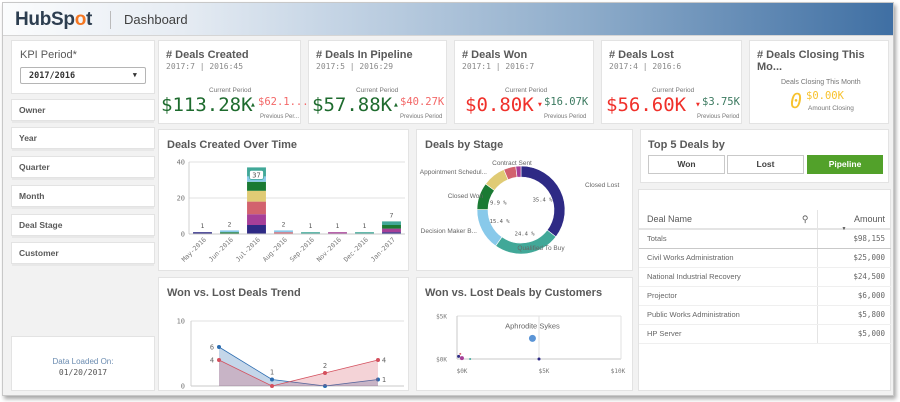 This screenshot has height=402, width=900. I want to click on x-tick-label: Sep-2016, so click(302, 250).